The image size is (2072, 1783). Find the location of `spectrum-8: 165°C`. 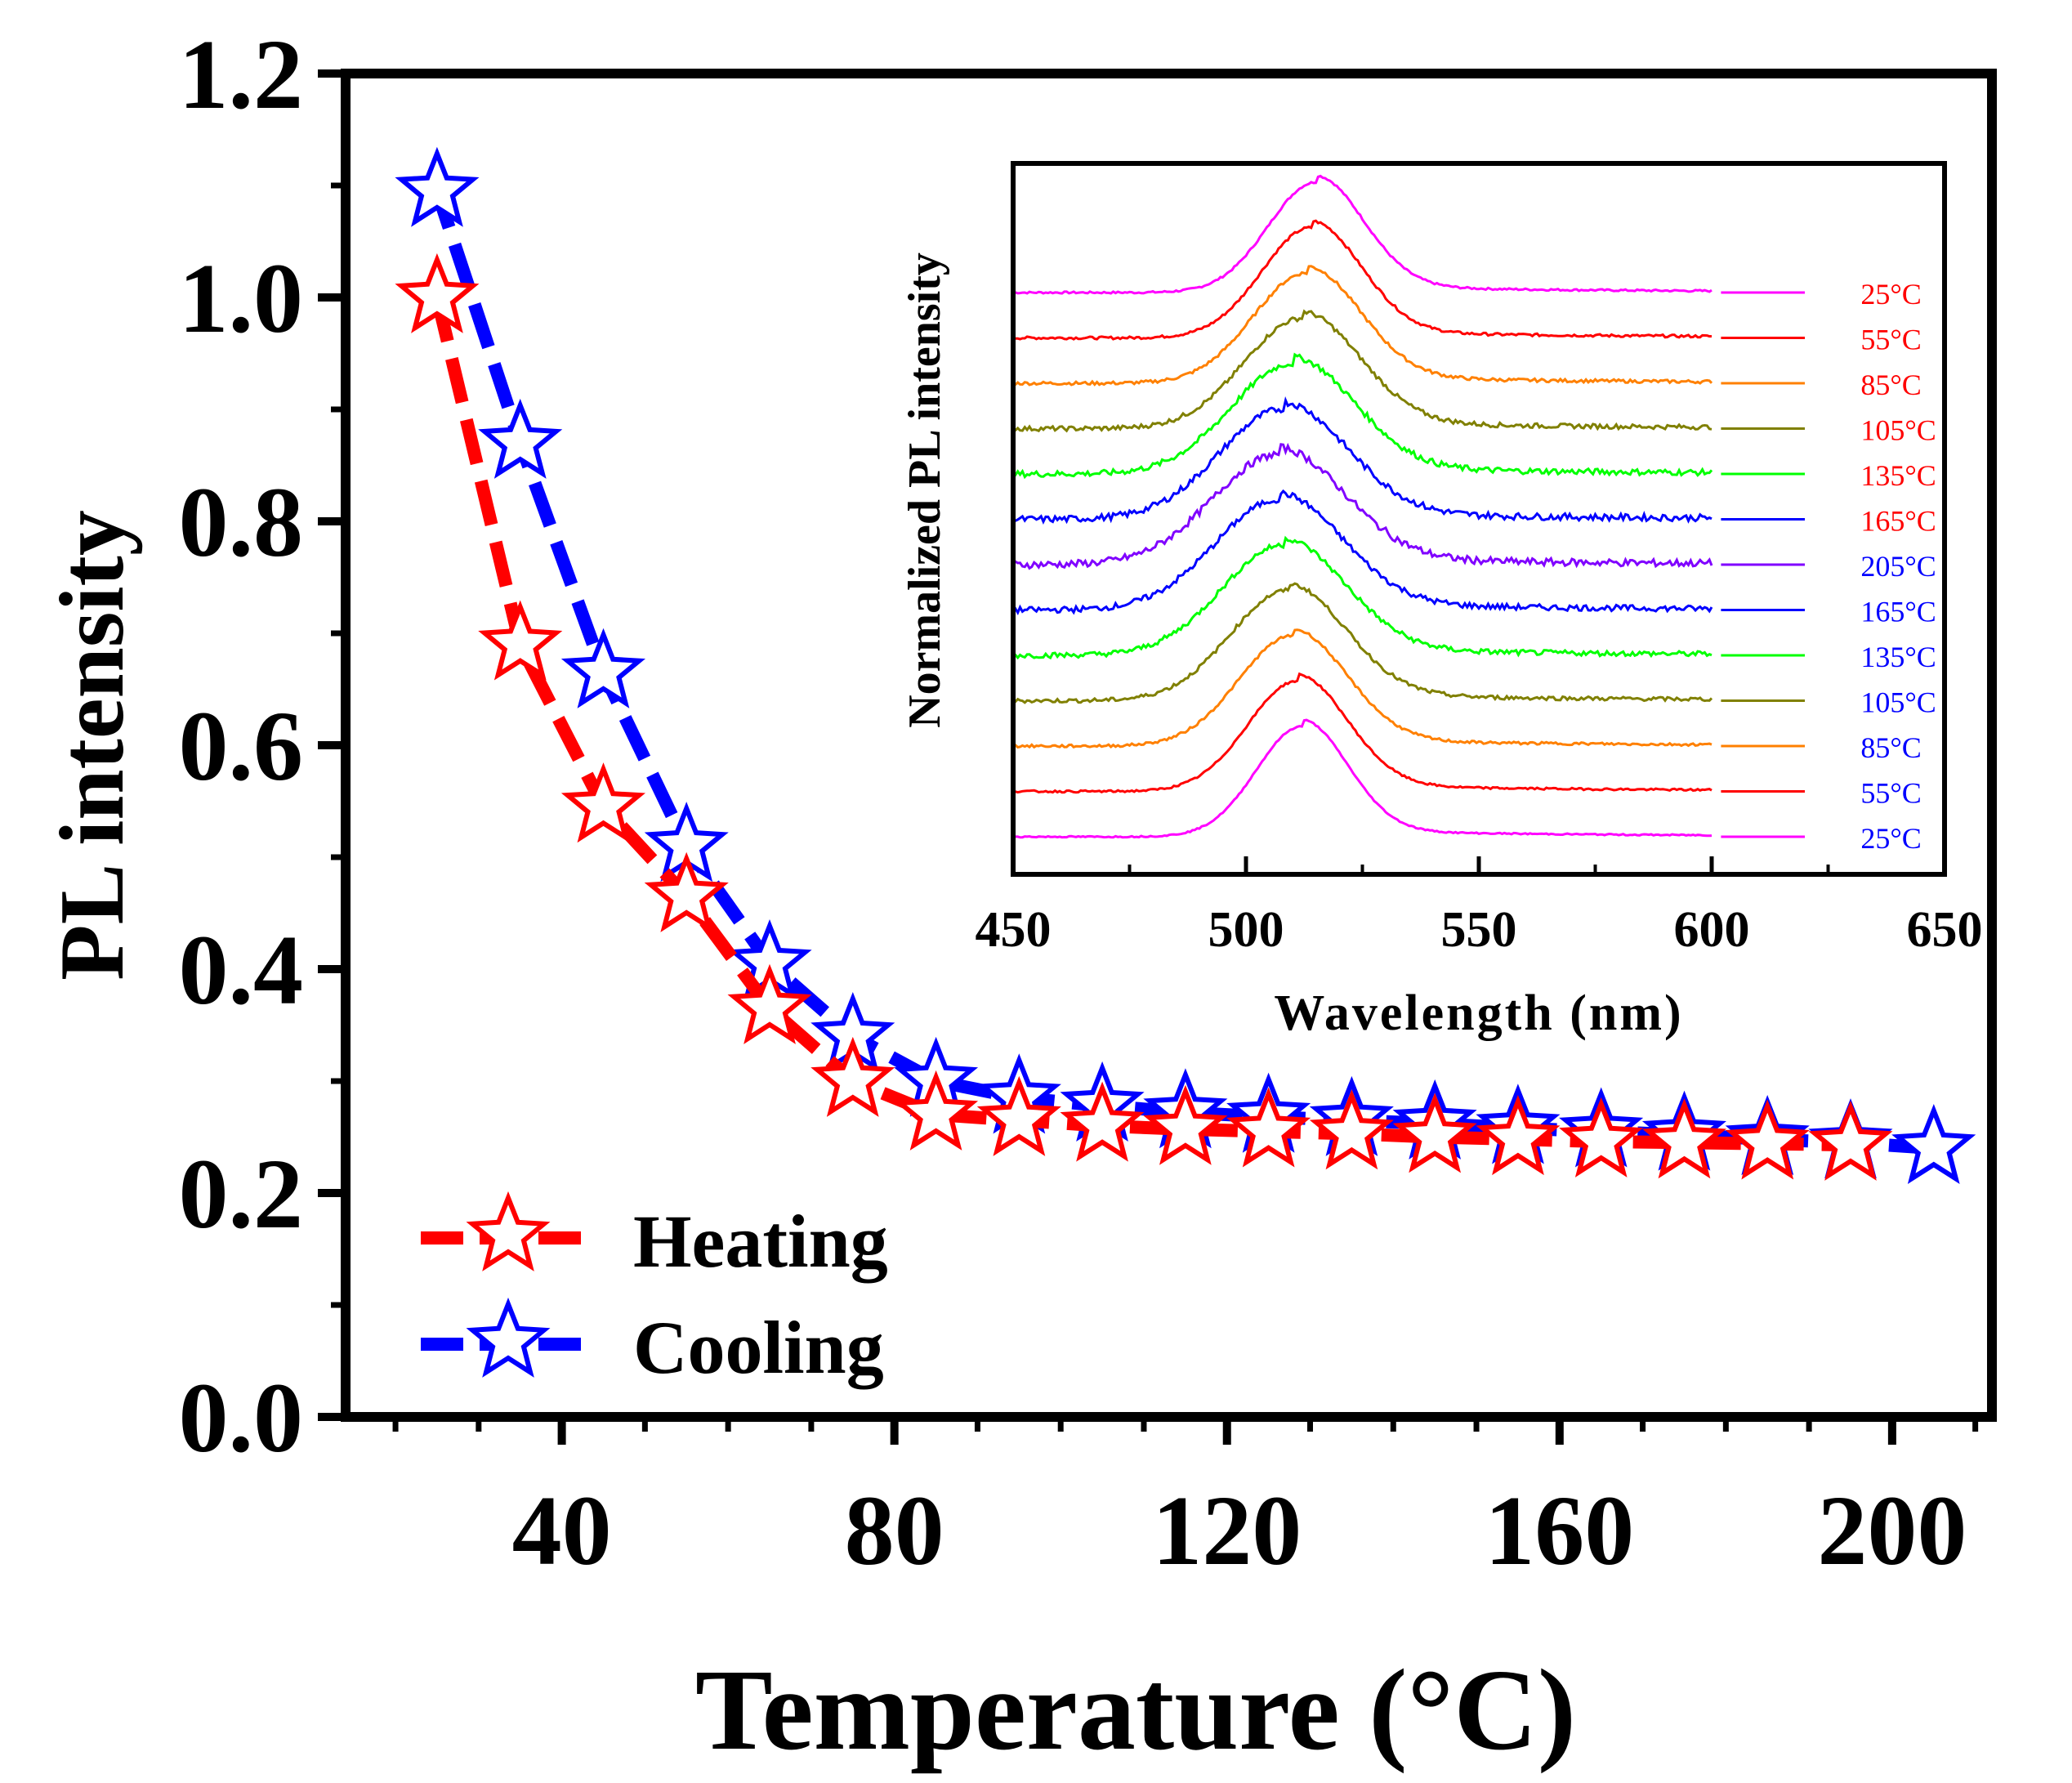

spectrum-8: 165°C is located at coordinates (1474, 558).